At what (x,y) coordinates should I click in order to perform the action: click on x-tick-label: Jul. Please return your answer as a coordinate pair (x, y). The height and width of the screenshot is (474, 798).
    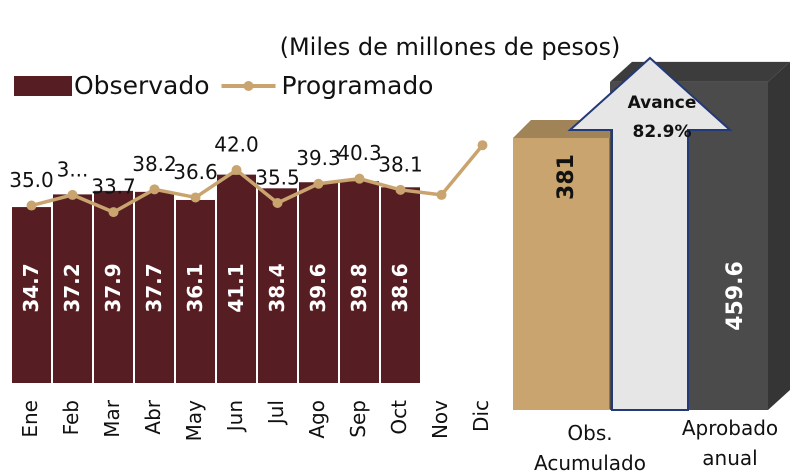
    Looking at the image, I should click on (276, 413).